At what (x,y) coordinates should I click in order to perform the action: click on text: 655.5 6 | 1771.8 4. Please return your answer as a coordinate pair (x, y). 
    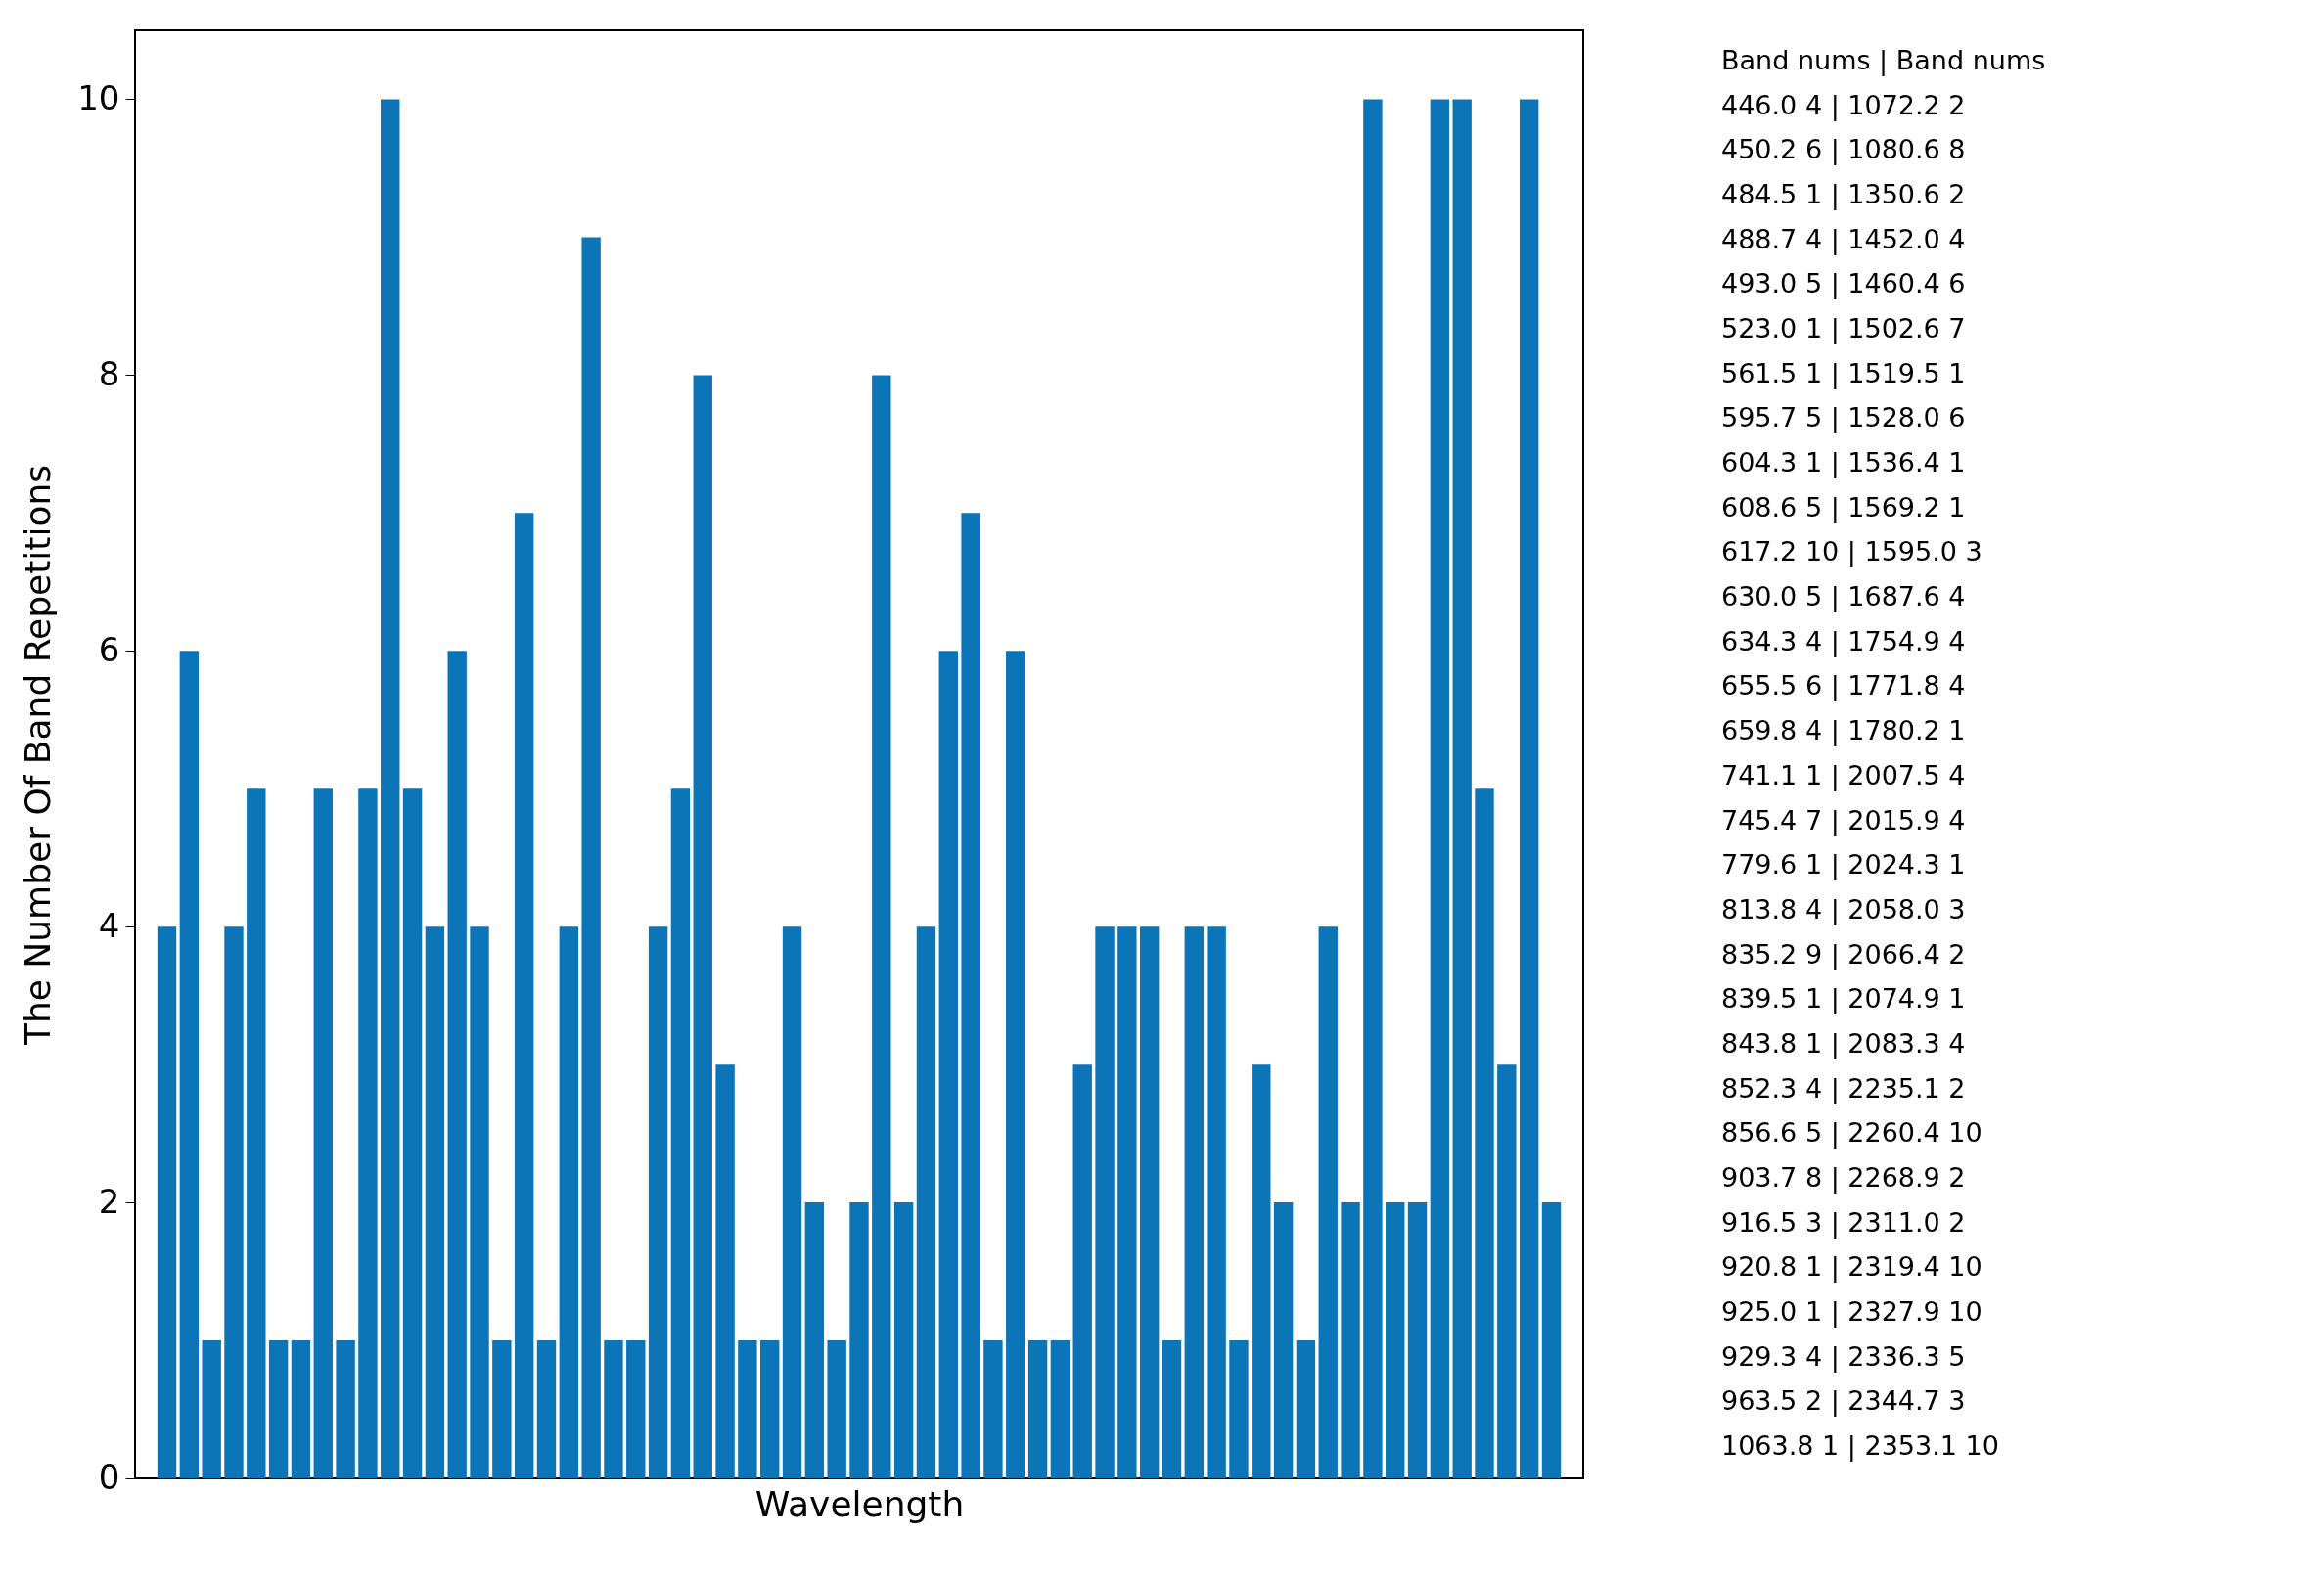
    Looking at the image, I should click on (1844, 686).